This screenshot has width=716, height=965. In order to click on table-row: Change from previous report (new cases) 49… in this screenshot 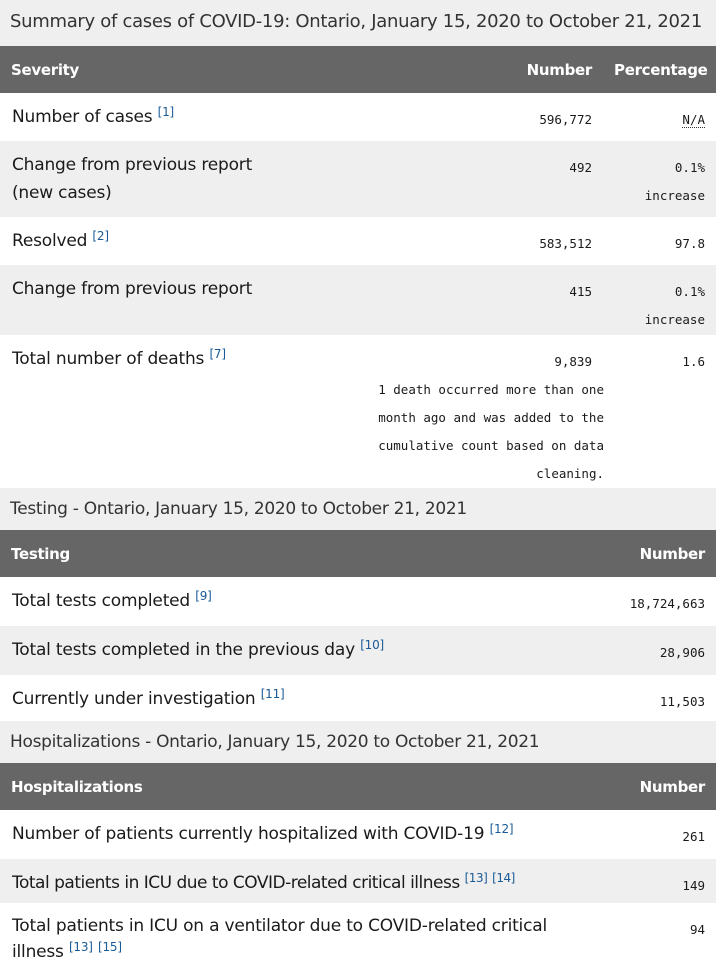, I will do `click(358, 179)`.